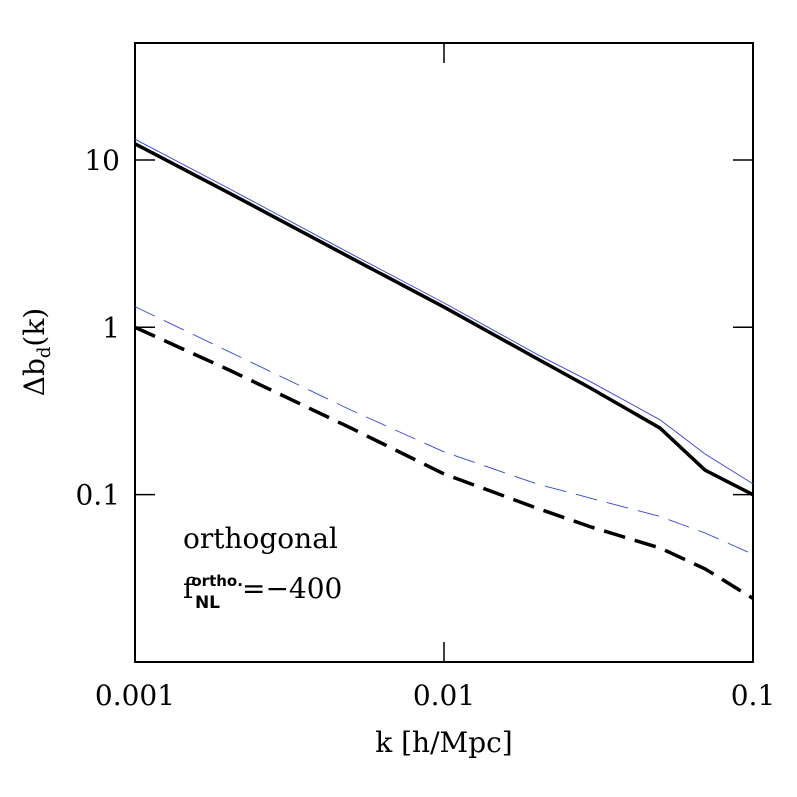  I want to click on fnl-label: fortho. NL =−400, so click(262, 592).